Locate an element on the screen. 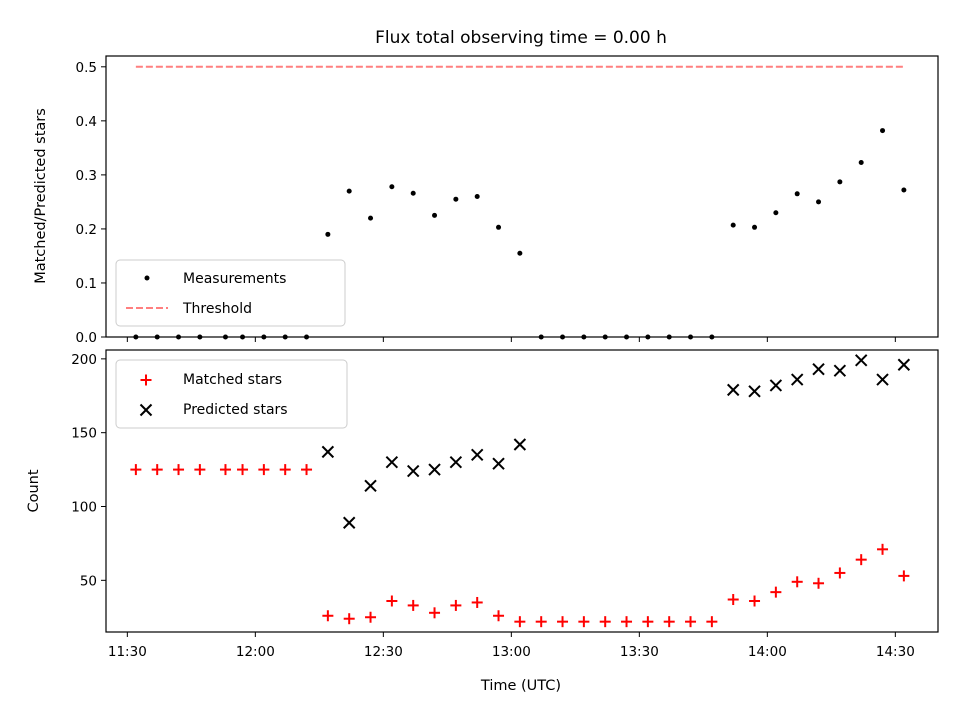 The height and width of the screenshot is (725, 960). bottom-y-tick-label: 200 is located at coordinates (84, 360).